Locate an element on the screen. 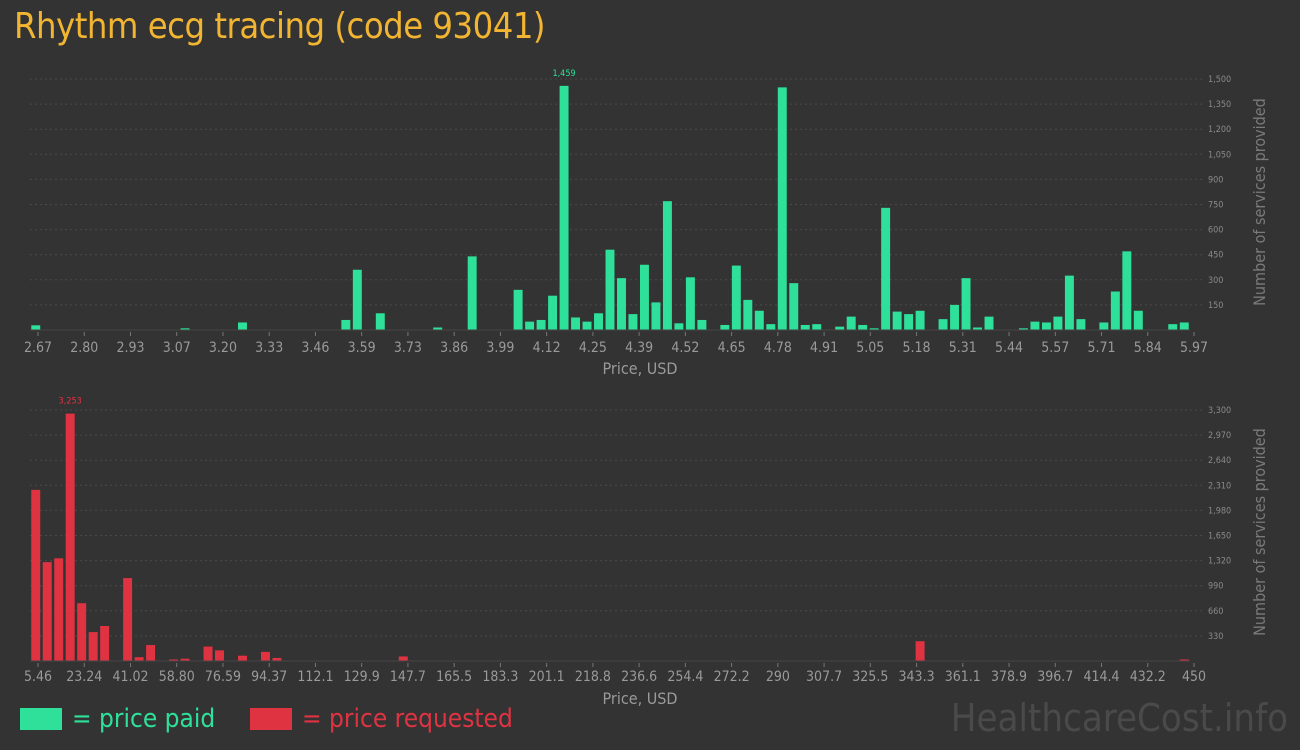 Image resolution: width=1300 pixels, height=750 pixels. y-tick-label: 1,350 is located at coordinates (1219, 105).